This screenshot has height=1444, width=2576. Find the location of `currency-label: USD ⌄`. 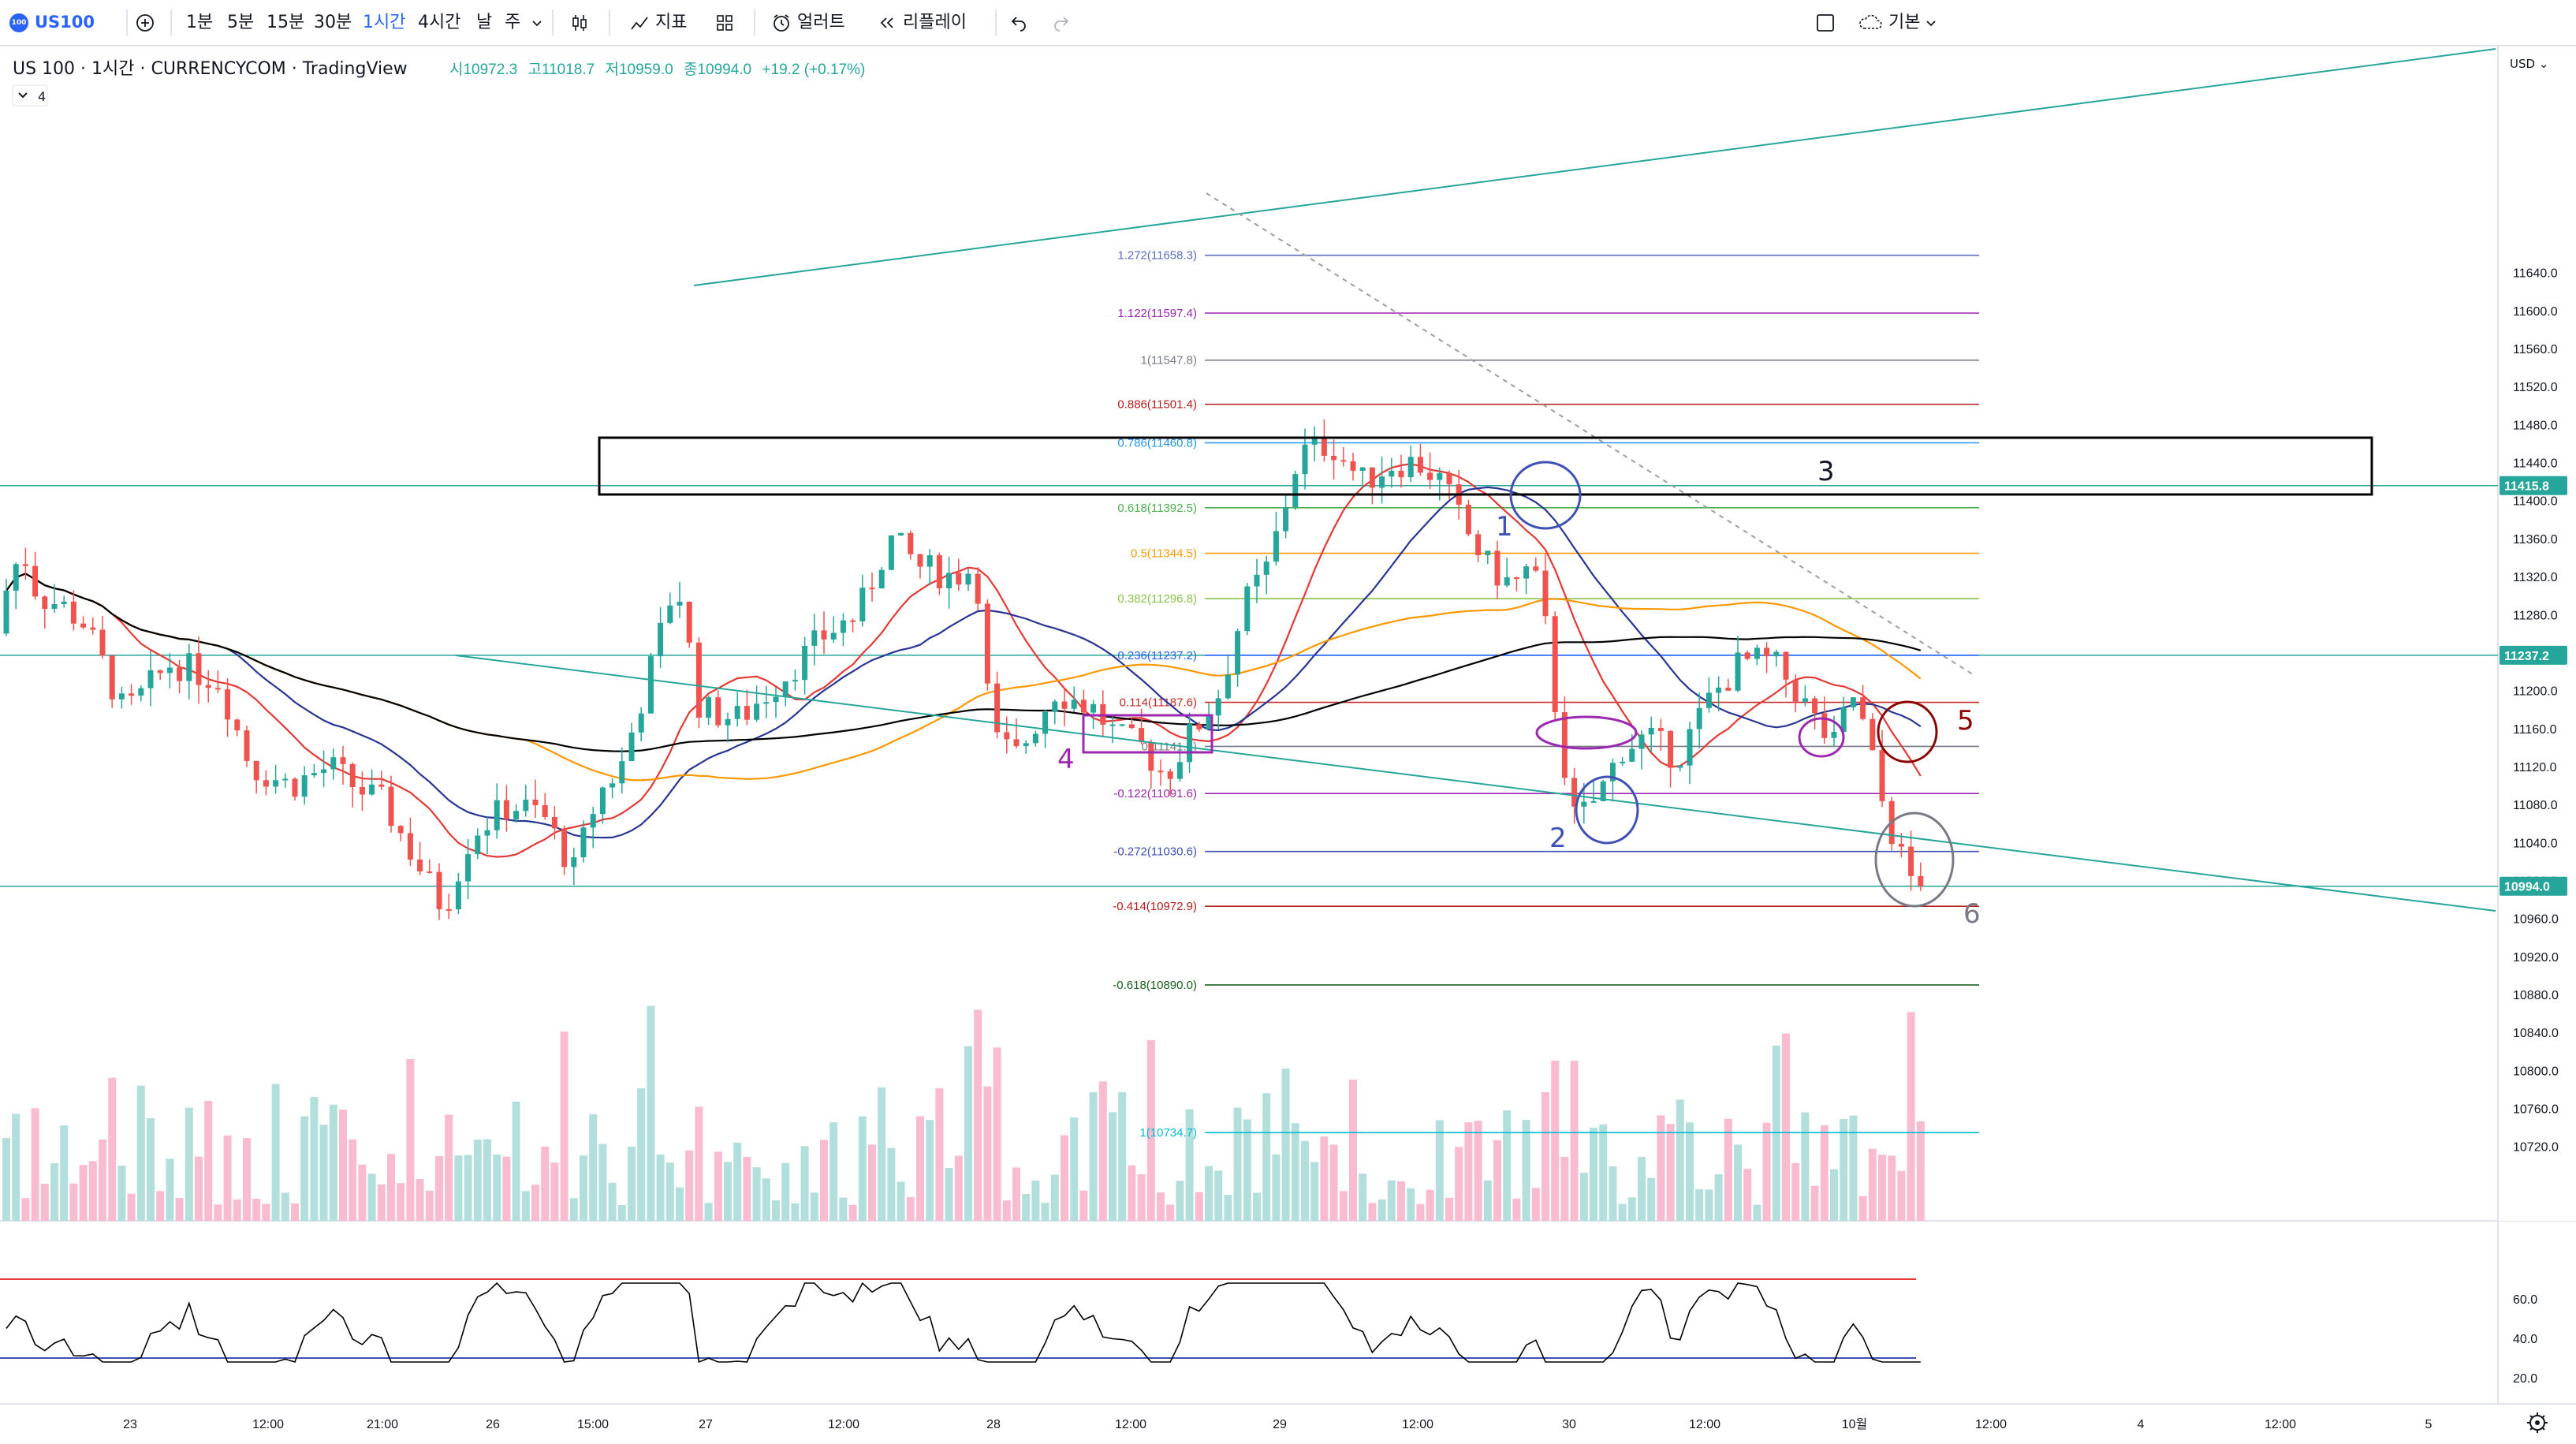

currency-label: USD ⌄ is located at coordinates (2529, 64).